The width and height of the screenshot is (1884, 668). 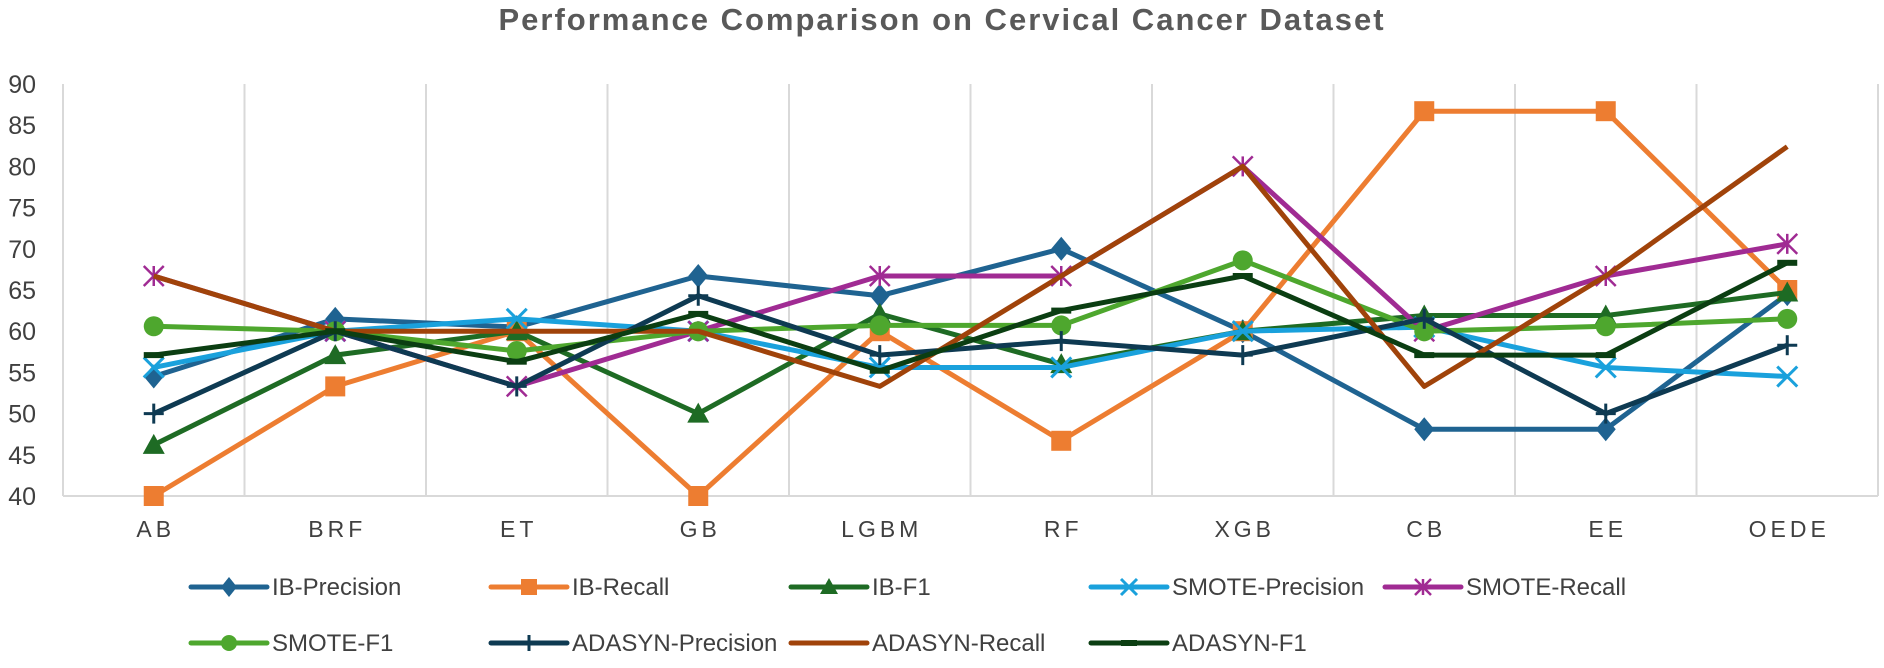 I want to click on legend-item: SMOTE-Precision, so click(x=1226, y=587).